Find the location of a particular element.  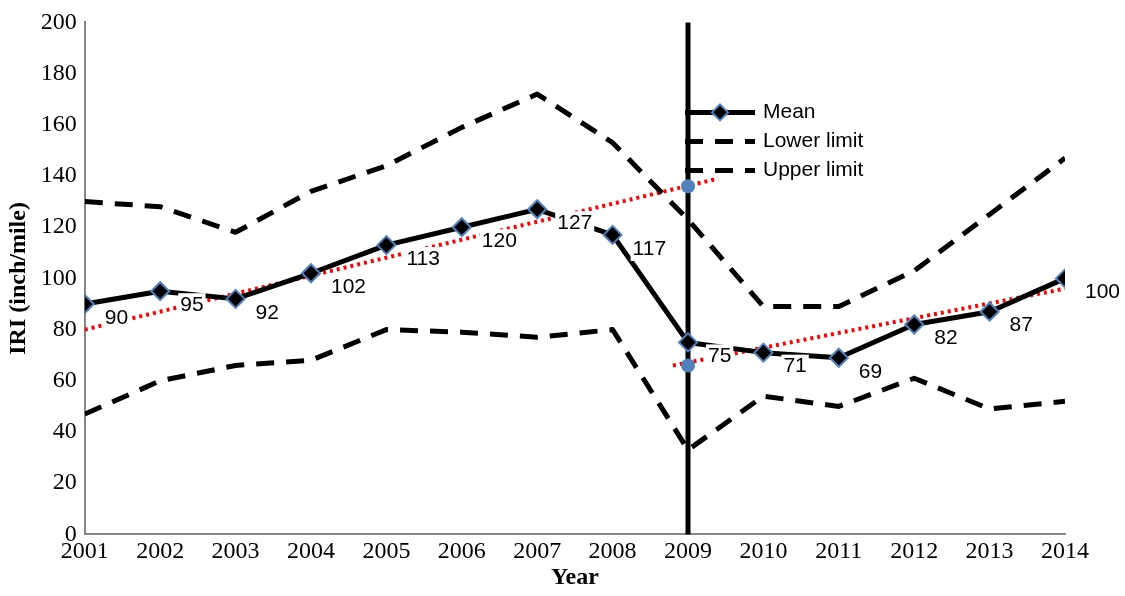

data-label: 100 is located at coordinates (1103, 291).